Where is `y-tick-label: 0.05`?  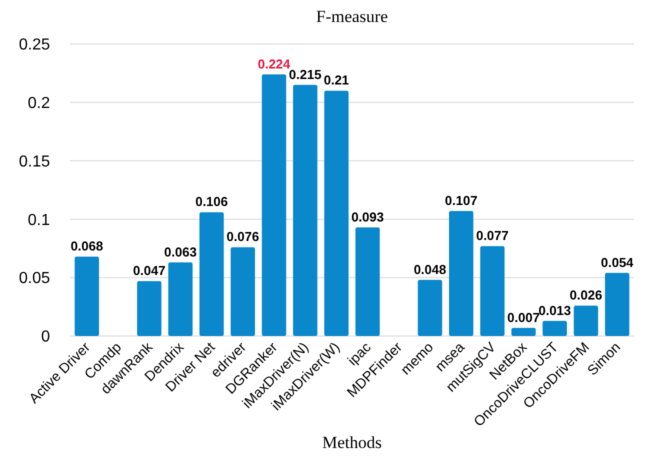
y-tick-label: 0.05 is located at coordinates (34, 279).